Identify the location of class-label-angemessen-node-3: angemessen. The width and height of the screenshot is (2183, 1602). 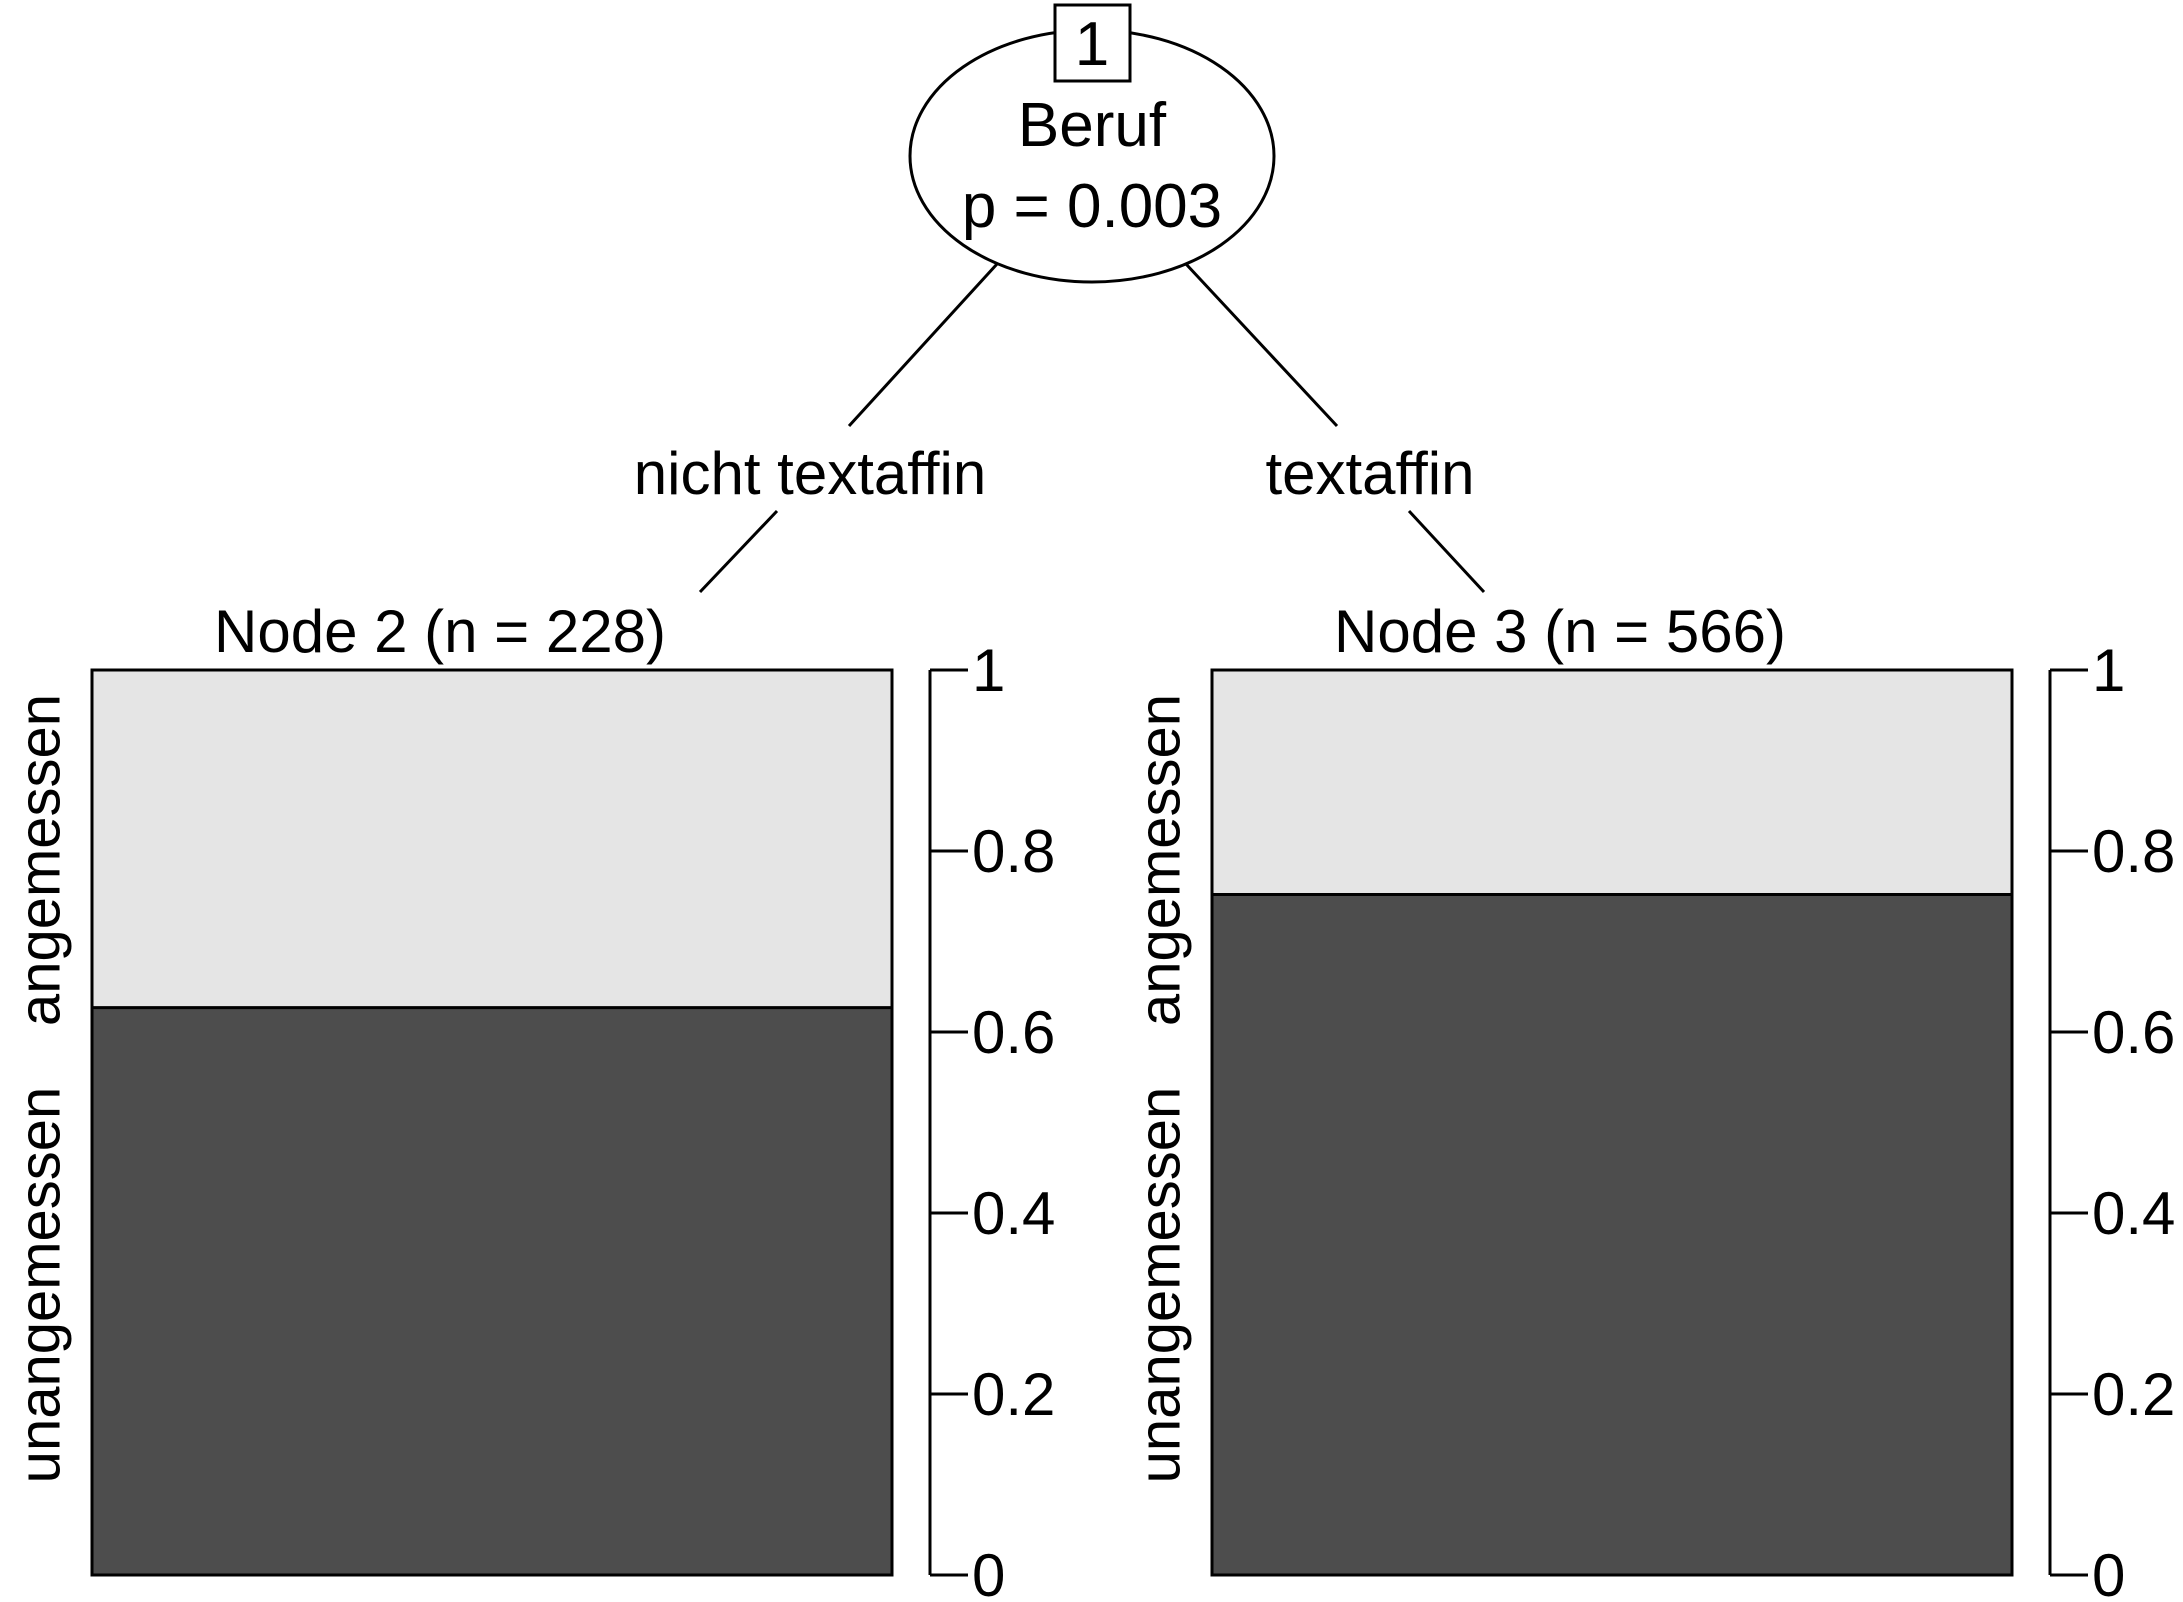
(1159, 860).